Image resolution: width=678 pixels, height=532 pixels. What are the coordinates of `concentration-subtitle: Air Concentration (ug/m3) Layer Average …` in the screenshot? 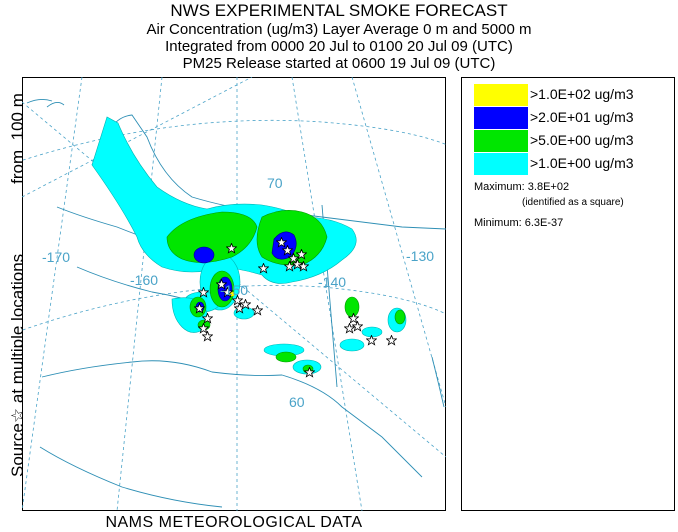 It's located at (339, 29).